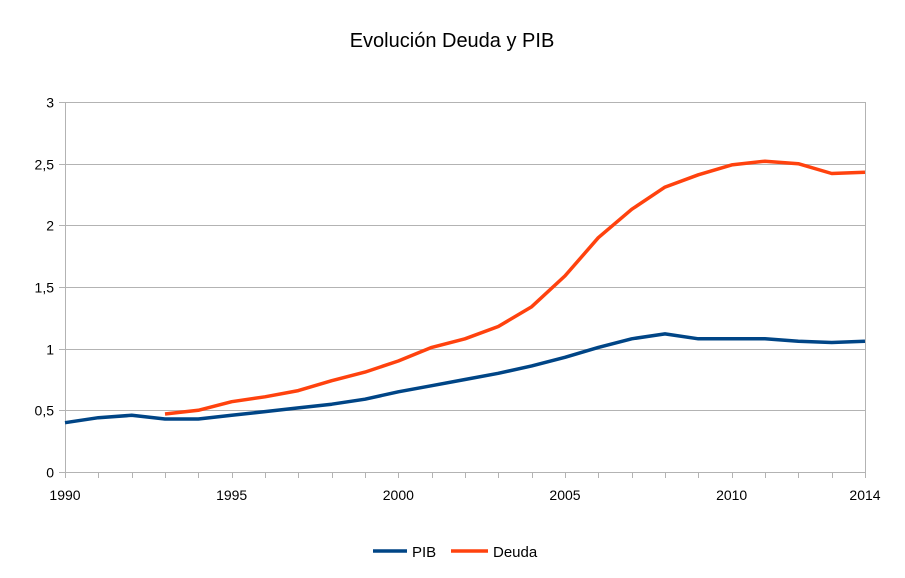  I want to click on y-tick-label: 0, so click(50, 473).